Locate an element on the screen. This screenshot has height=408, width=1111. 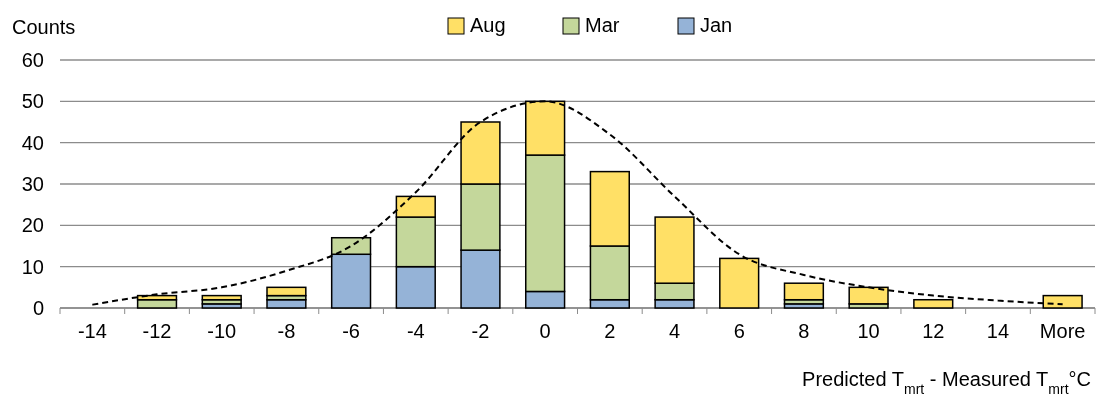
x-tick-label: 6 is located at coordinates (739, 331).